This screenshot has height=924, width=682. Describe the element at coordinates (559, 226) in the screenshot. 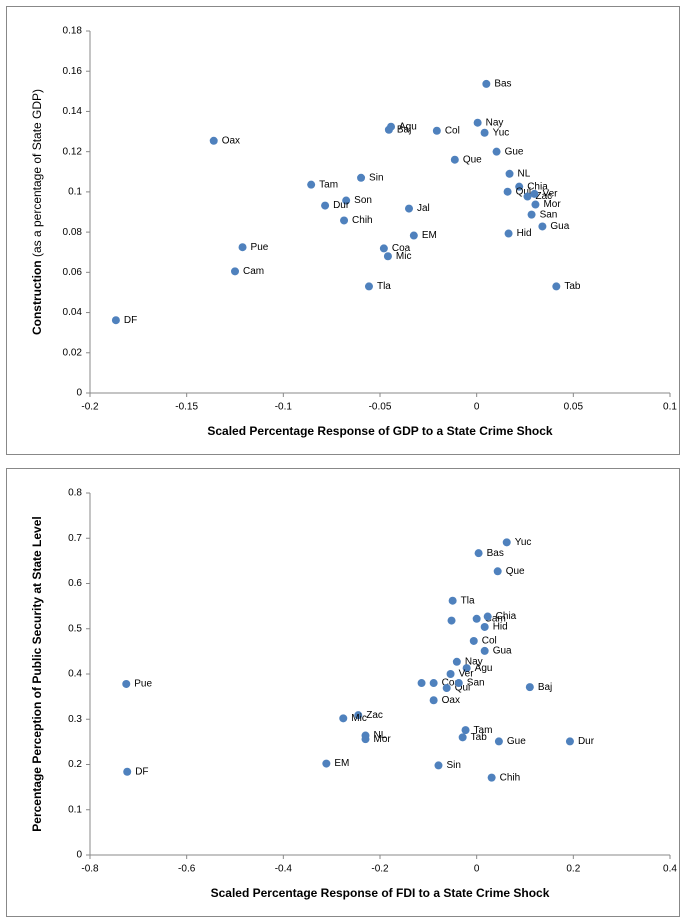

I see `point-label: Gua` at that location.